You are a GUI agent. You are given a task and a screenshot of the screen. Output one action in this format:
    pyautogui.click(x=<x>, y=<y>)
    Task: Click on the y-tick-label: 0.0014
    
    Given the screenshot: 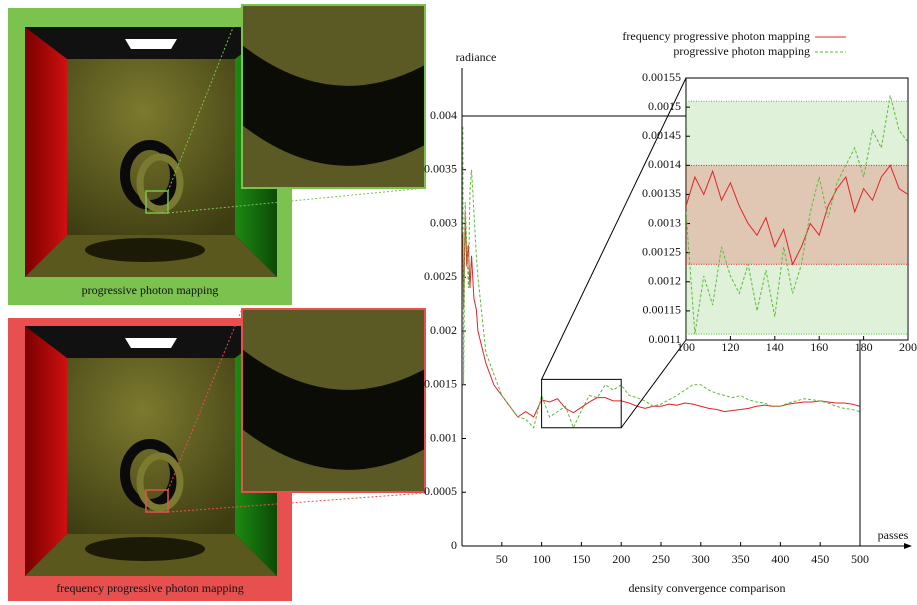 What is the action you would take?
    pyautogui.click(x=664, y=164)
    